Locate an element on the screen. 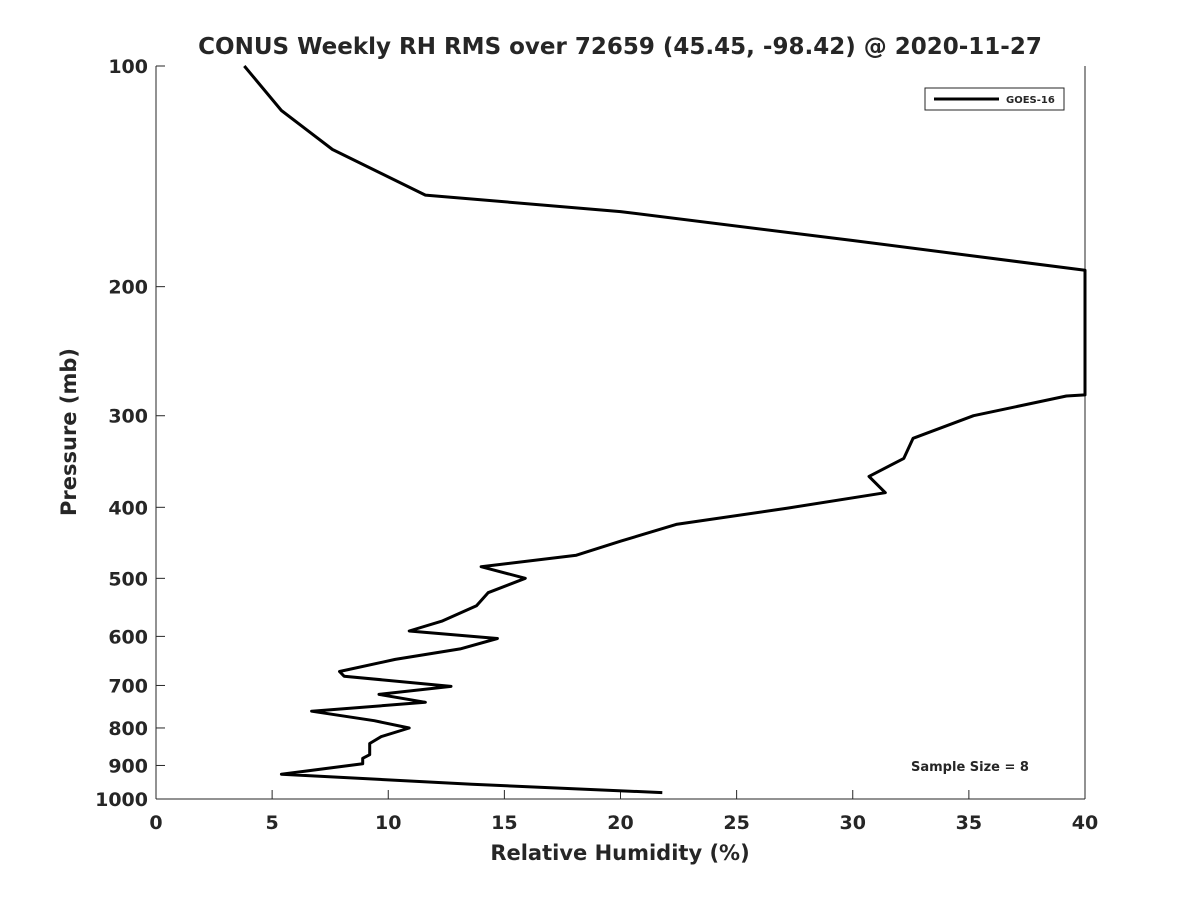  x-tick-label: 15 is located at coordinates (504, 823).